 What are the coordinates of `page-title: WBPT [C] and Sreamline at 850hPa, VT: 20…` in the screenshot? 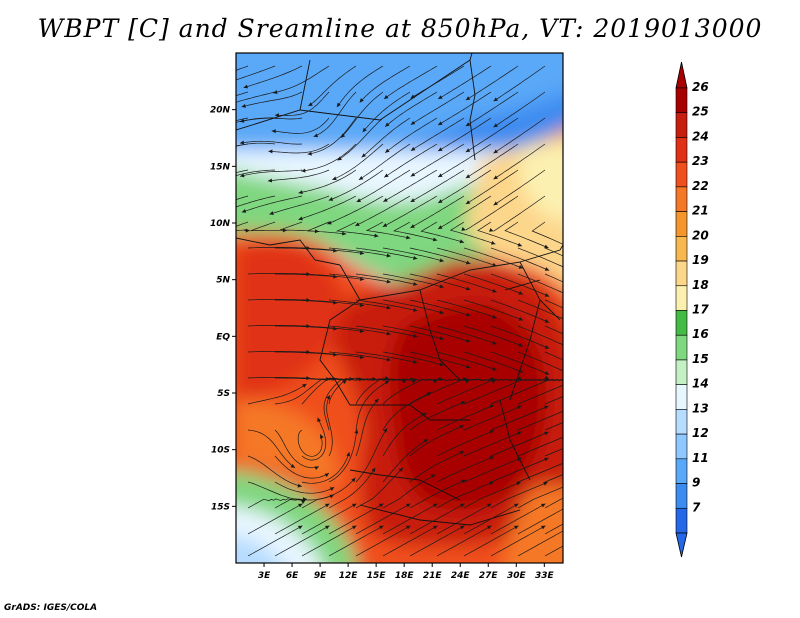 It's located at (400, 28).